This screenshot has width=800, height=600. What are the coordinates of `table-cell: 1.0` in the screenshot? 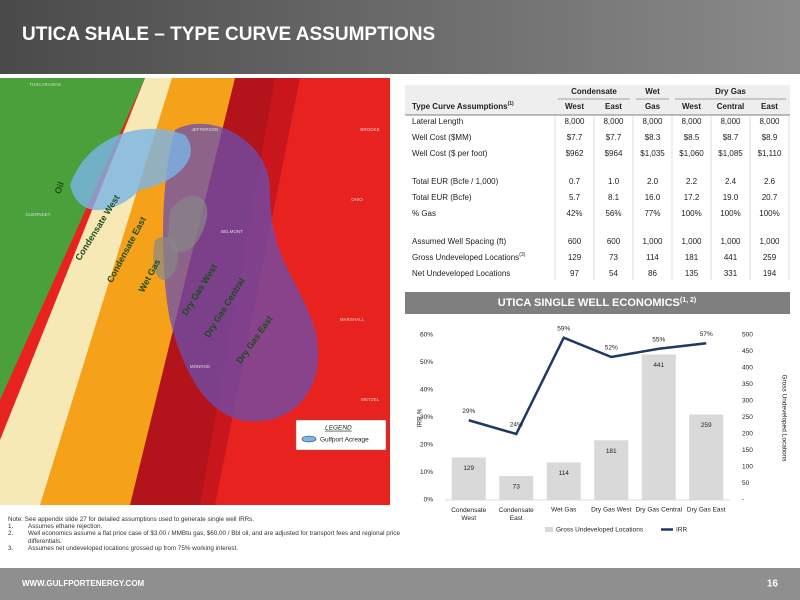 It's located at (614, 181).